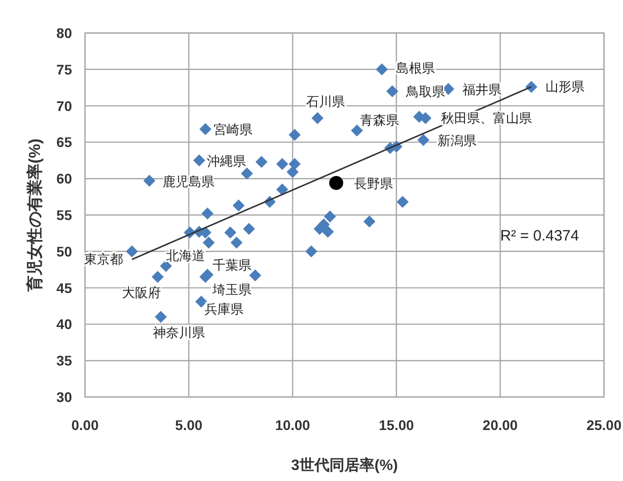  I want to click on annotation: 山形県, so click(564, 86).